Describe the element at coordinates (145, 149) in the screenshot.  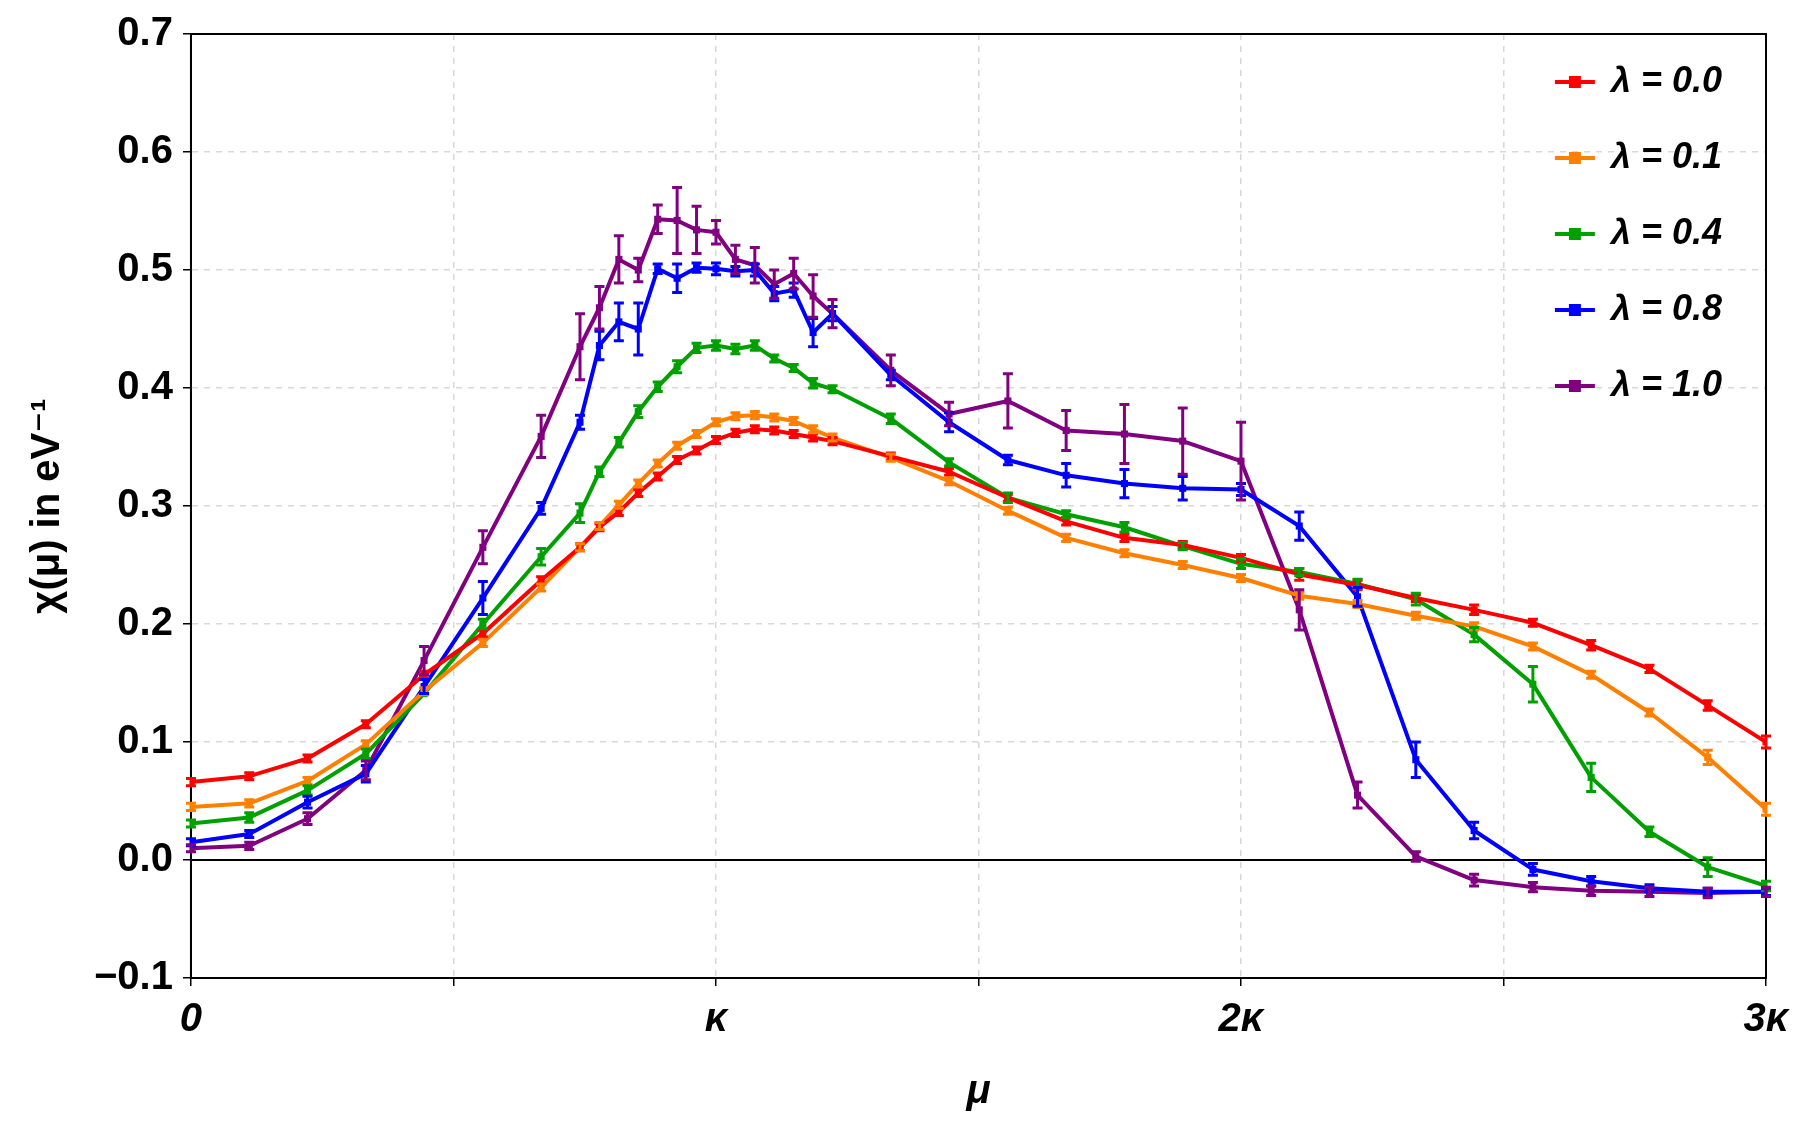
I see `y-tick-label: 0.6` at that location.